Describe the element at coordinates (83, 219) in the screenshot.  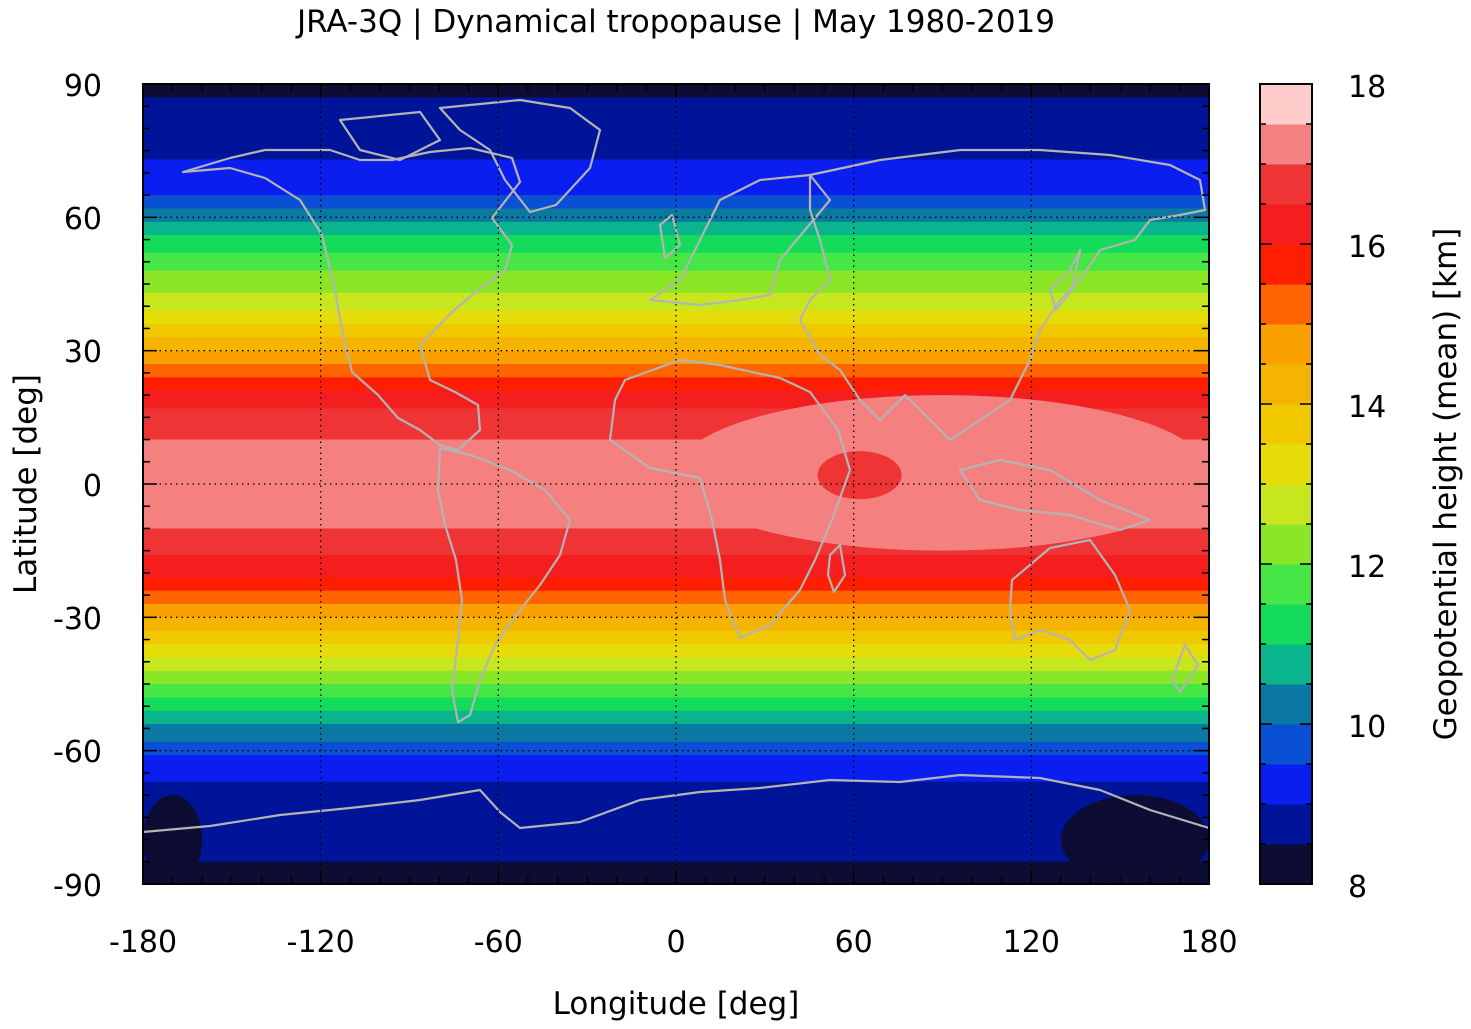
I see `y-tick-label: 60` at that location.